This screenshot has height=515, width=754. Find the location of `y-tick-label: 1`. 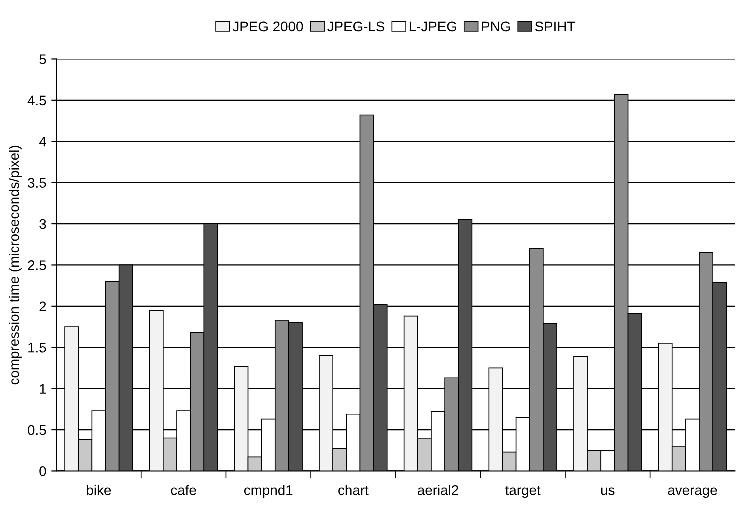

y-tick-label: 1 is located at coordinates (43, 389).